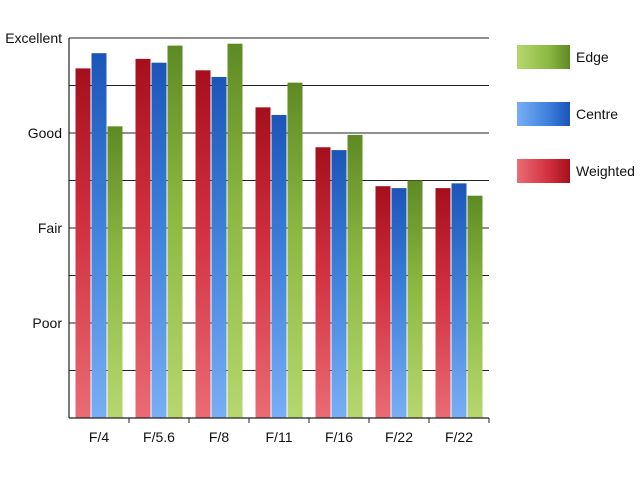 This screenshot has height=480, width=640. What do you see at coordinates (339, 437) in the screenshot?
I see `x-tick-label: F/16` at bounding box center [339, 437].